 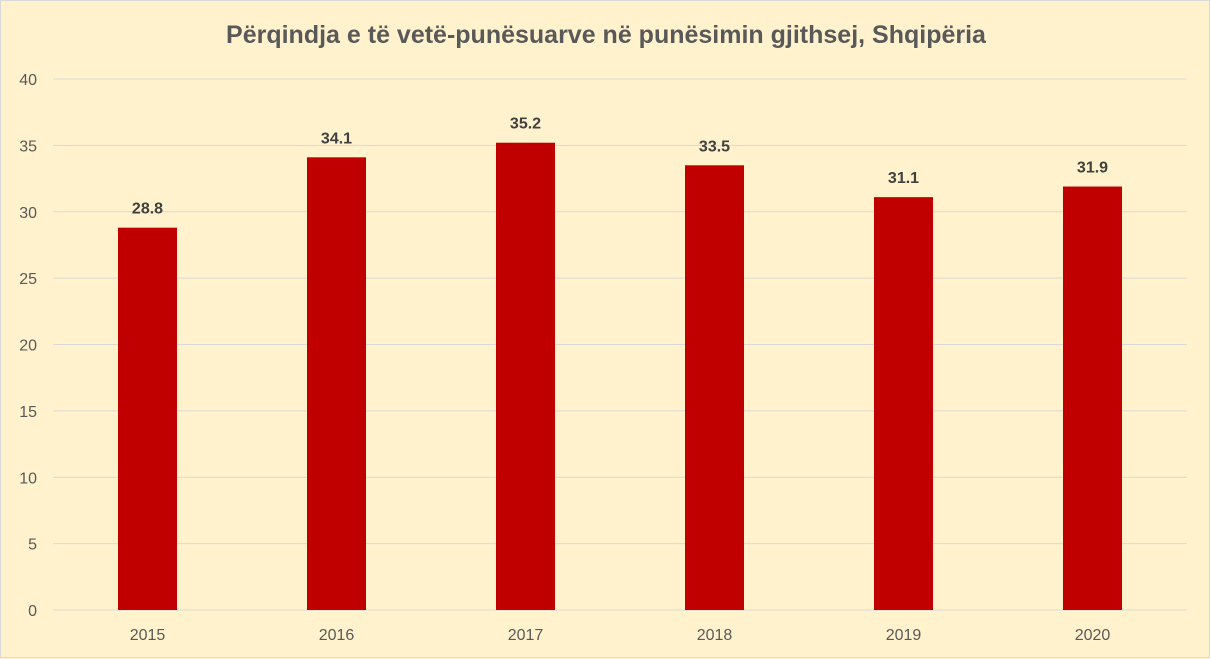 I want to click on data-label: 28.8, so click(x=147, y=209).